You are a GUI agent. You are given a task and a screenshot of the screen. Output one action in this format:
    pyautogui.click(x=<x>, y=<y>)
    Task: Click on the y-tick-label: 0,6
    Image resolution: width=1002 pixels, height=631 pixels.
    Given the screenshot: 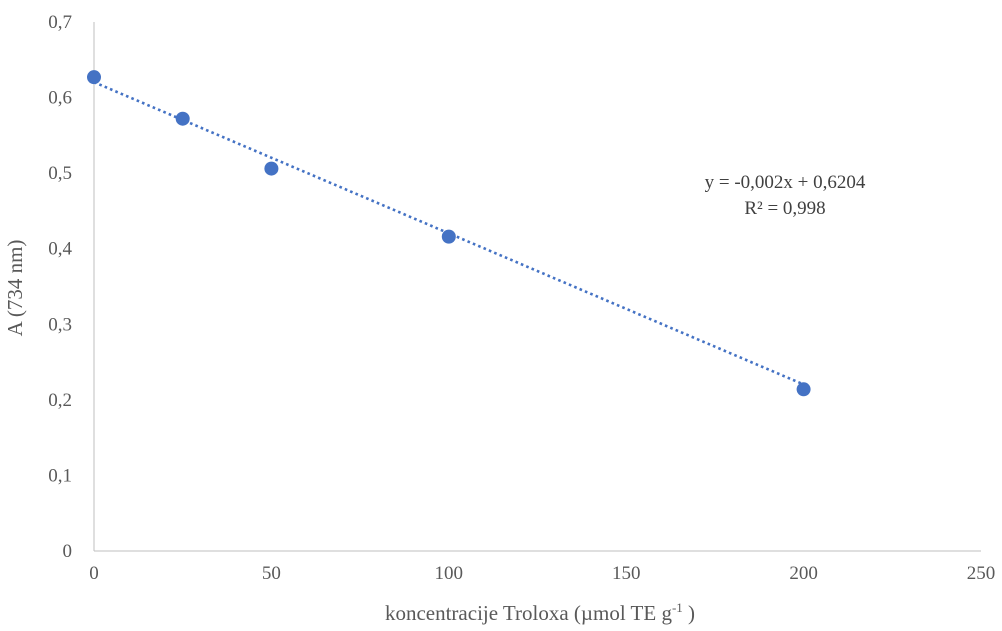 What is the action you would take?
    pyautogui.click(x=60, y=98)
    